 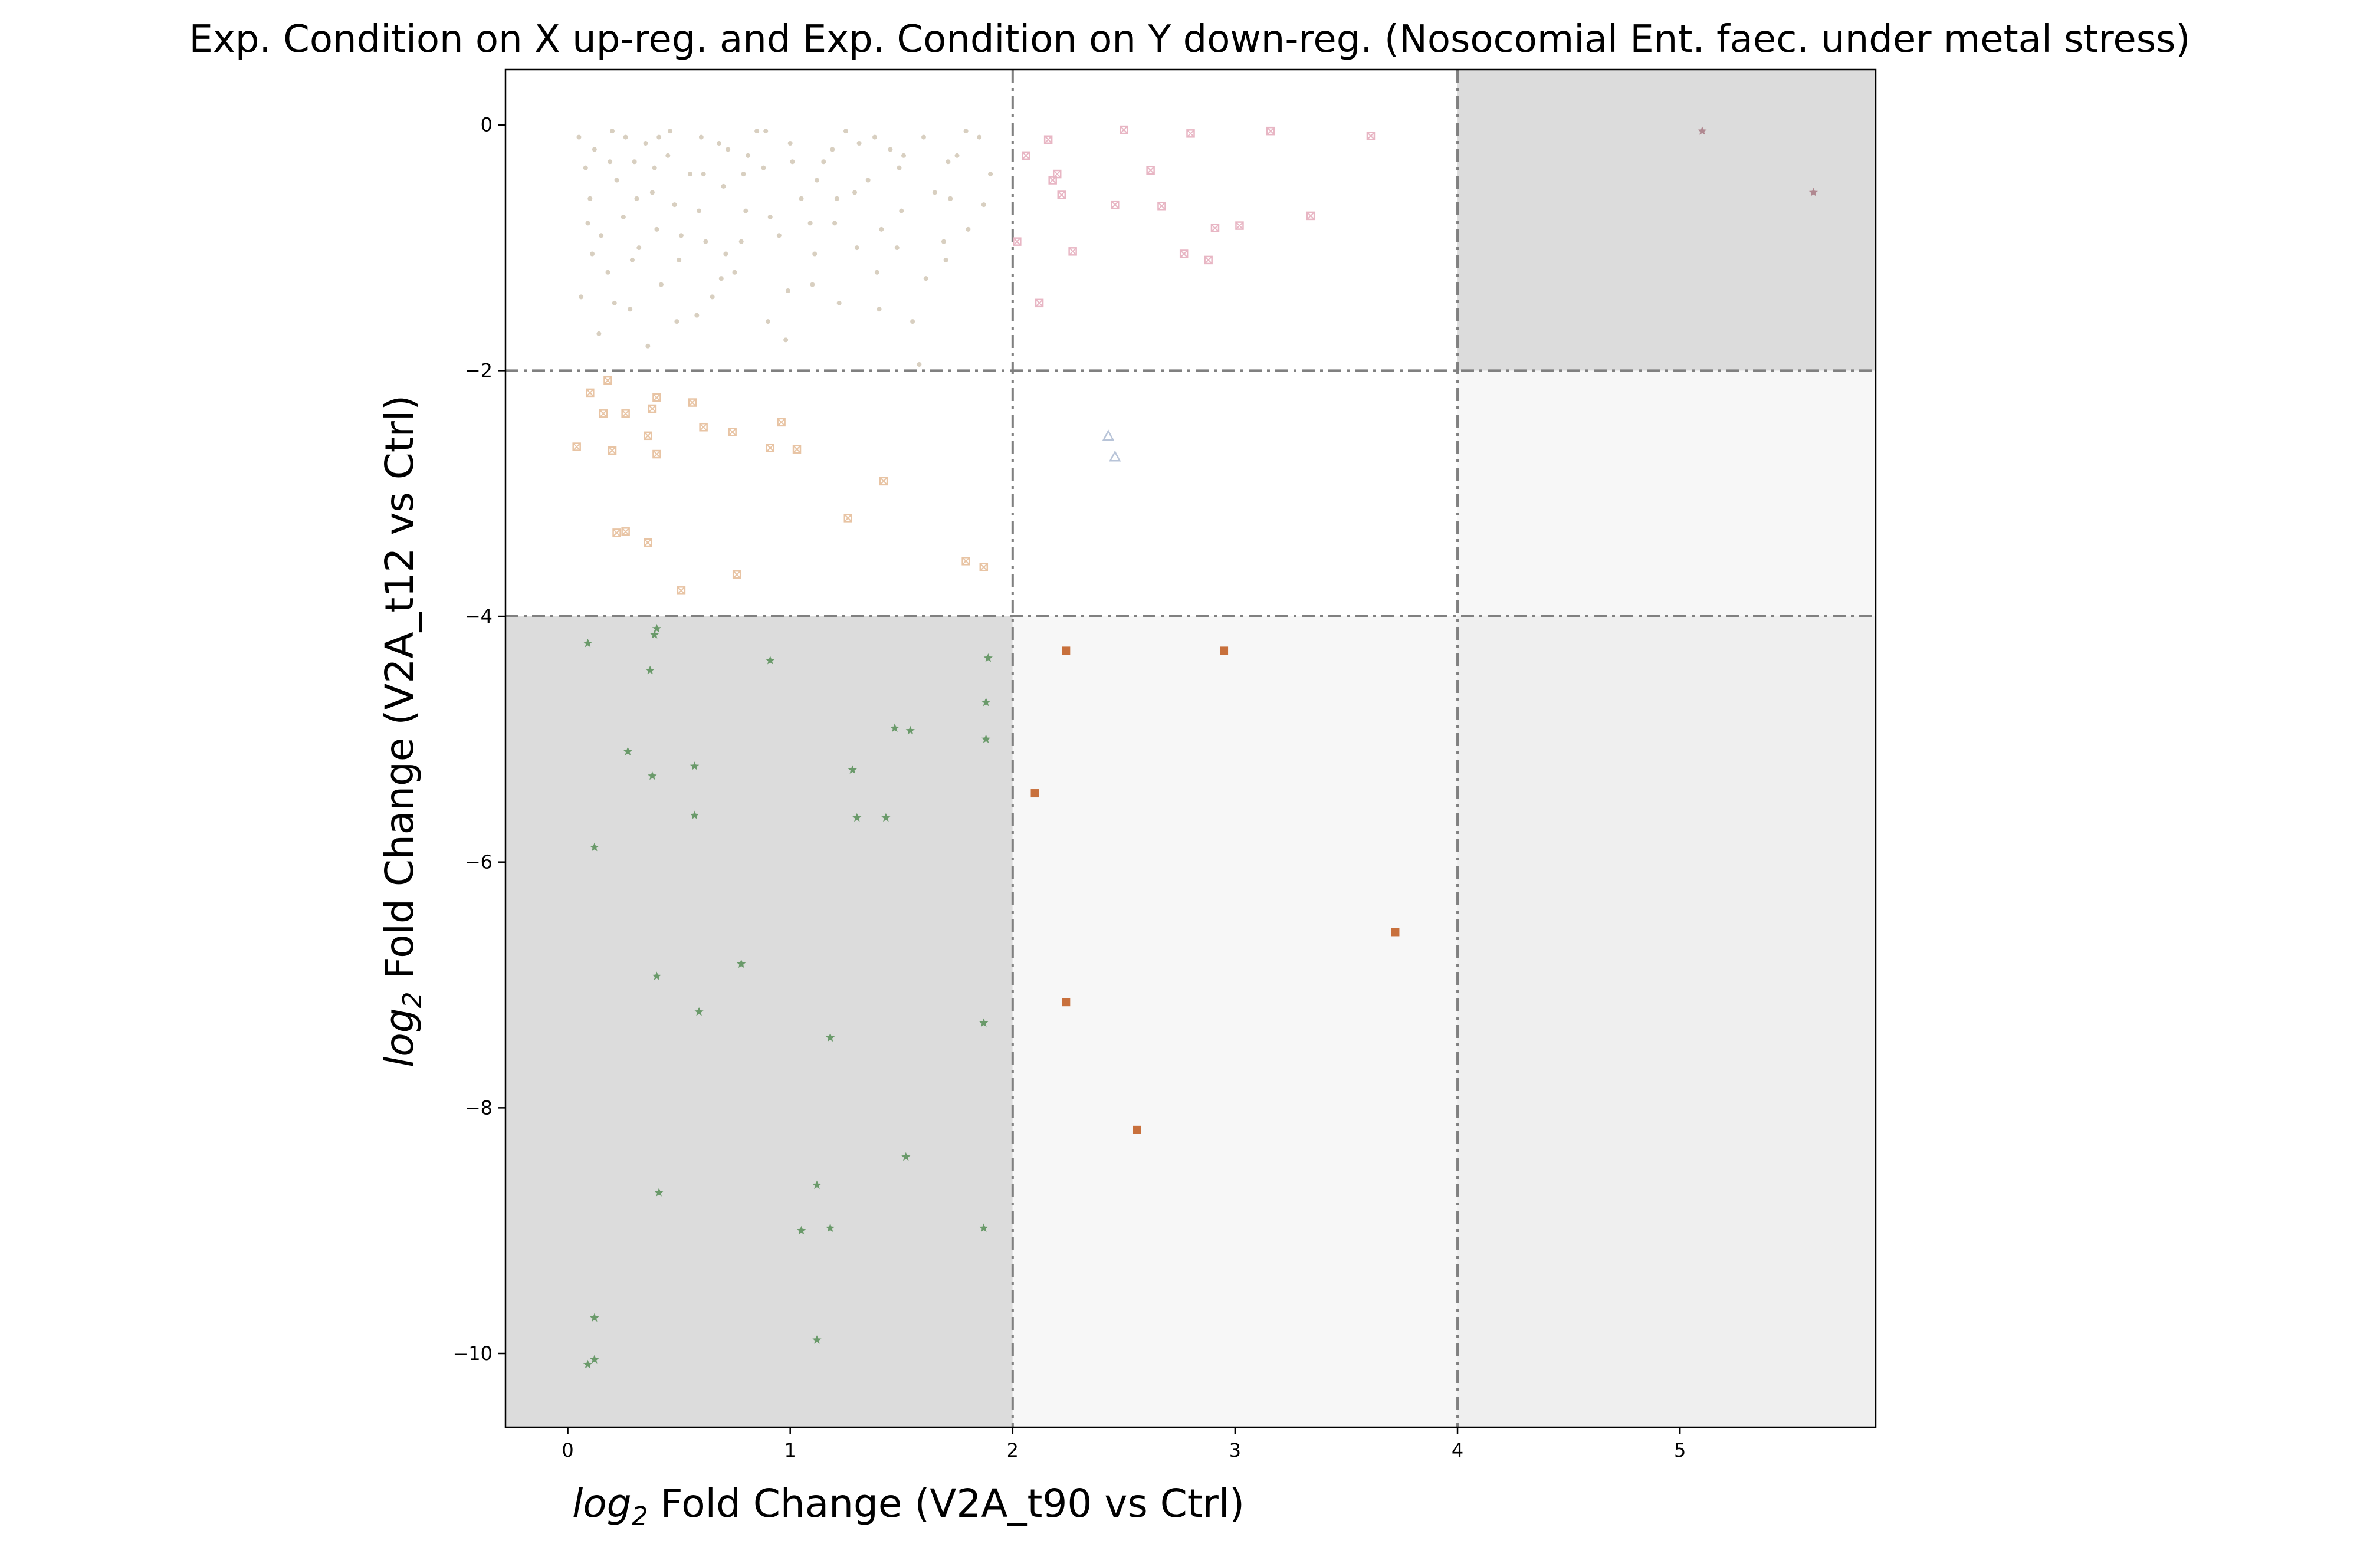 What do you see at coordinates (1680, 1450) in the screenshot?
I see `x-tick-label: 5` at bounding box center [1680, 1450].